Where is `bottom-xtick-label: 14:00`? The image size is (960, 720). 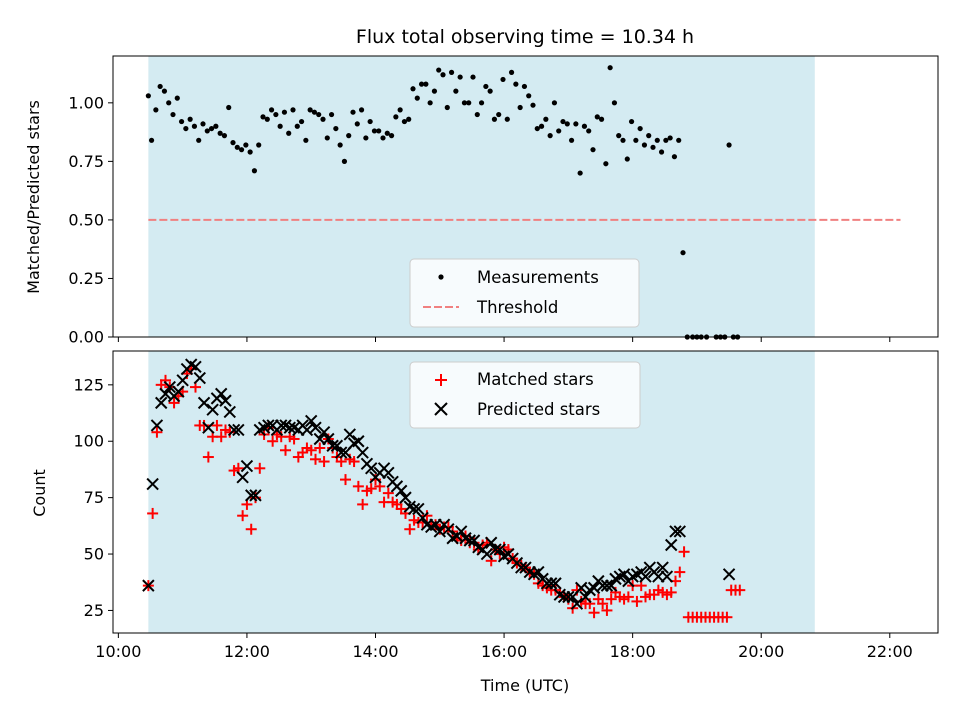 bottom-xtick-label: 14:00 is located at coordinates (375, 651).